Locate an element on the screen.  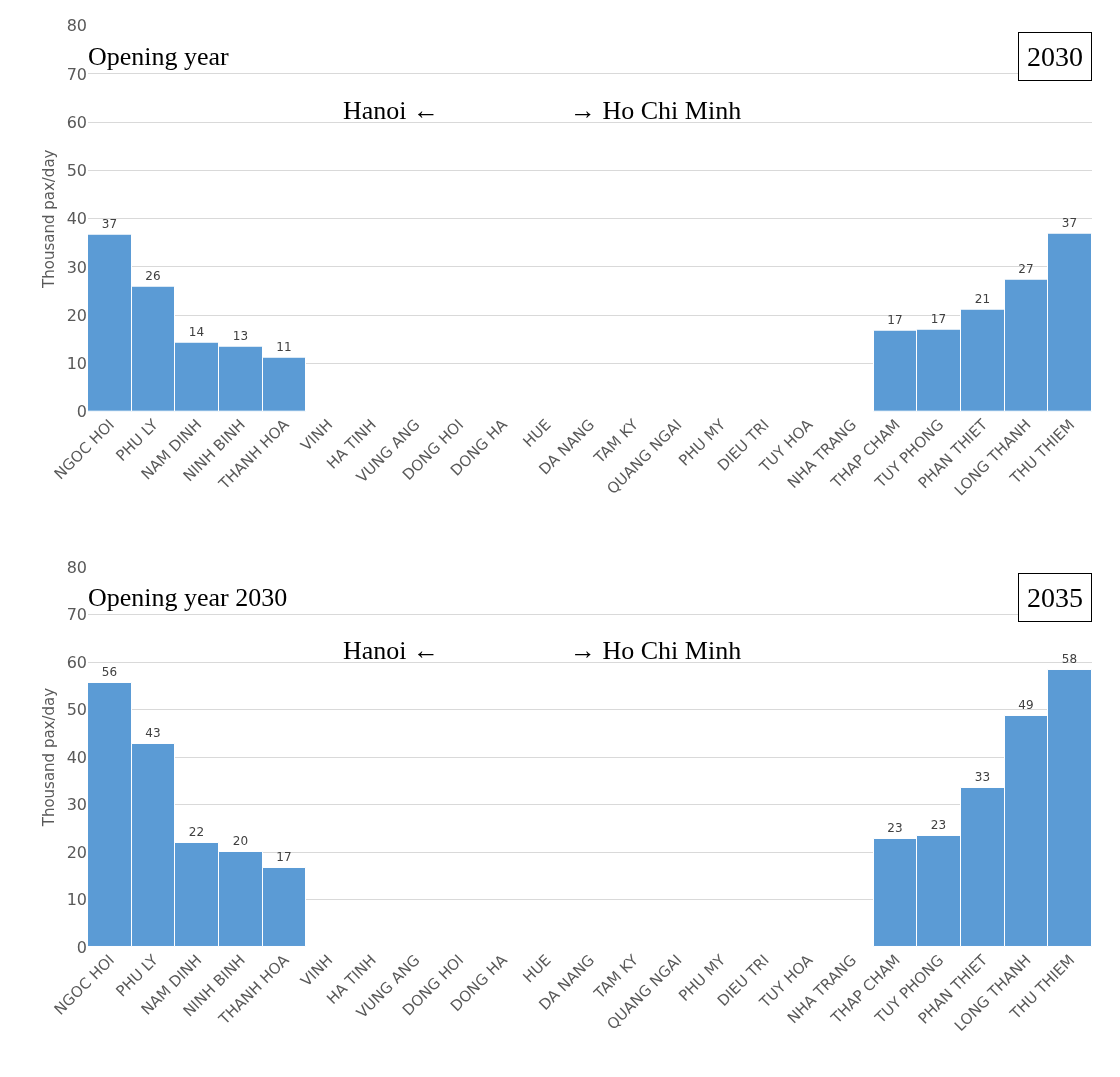
data-label: 11 is located at coordinates (284, 347).